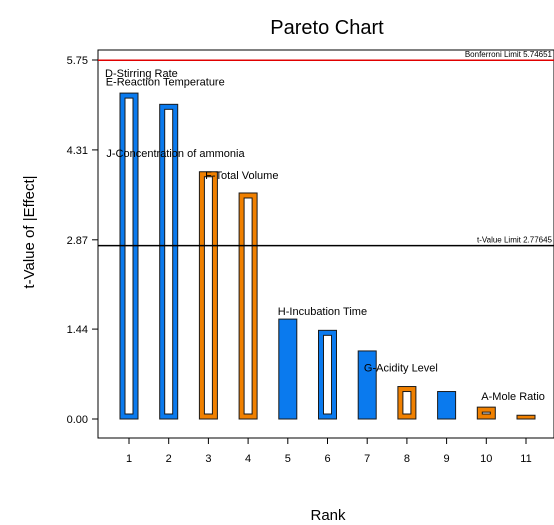 The width and height of the screenshot is (554, 525). What do you see at coordinates (208, 295) in the screenshot?
I see `bar-rank-3-hollow` at bounding box center [208, 295].